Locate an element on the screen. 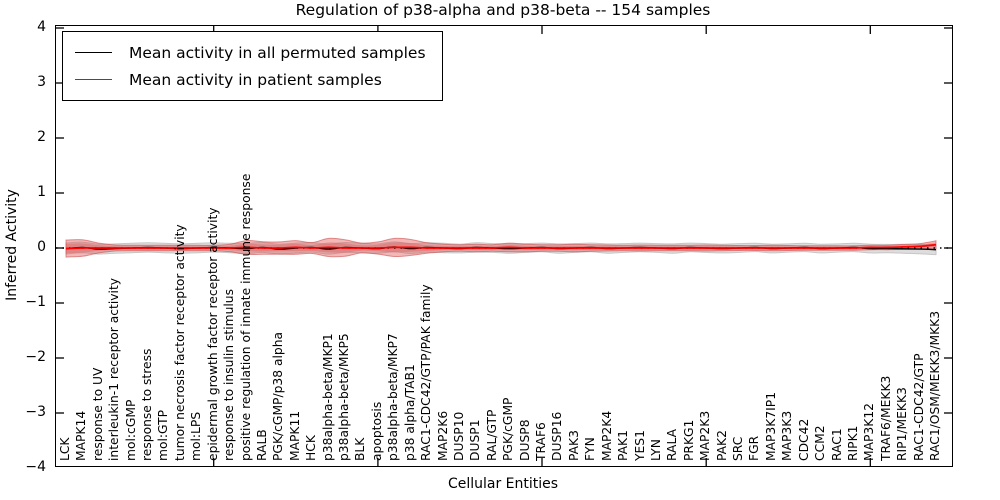 The width and height of the screenshot is (1000, 500). patient-line-swatch is located at coordinates (93, 79).